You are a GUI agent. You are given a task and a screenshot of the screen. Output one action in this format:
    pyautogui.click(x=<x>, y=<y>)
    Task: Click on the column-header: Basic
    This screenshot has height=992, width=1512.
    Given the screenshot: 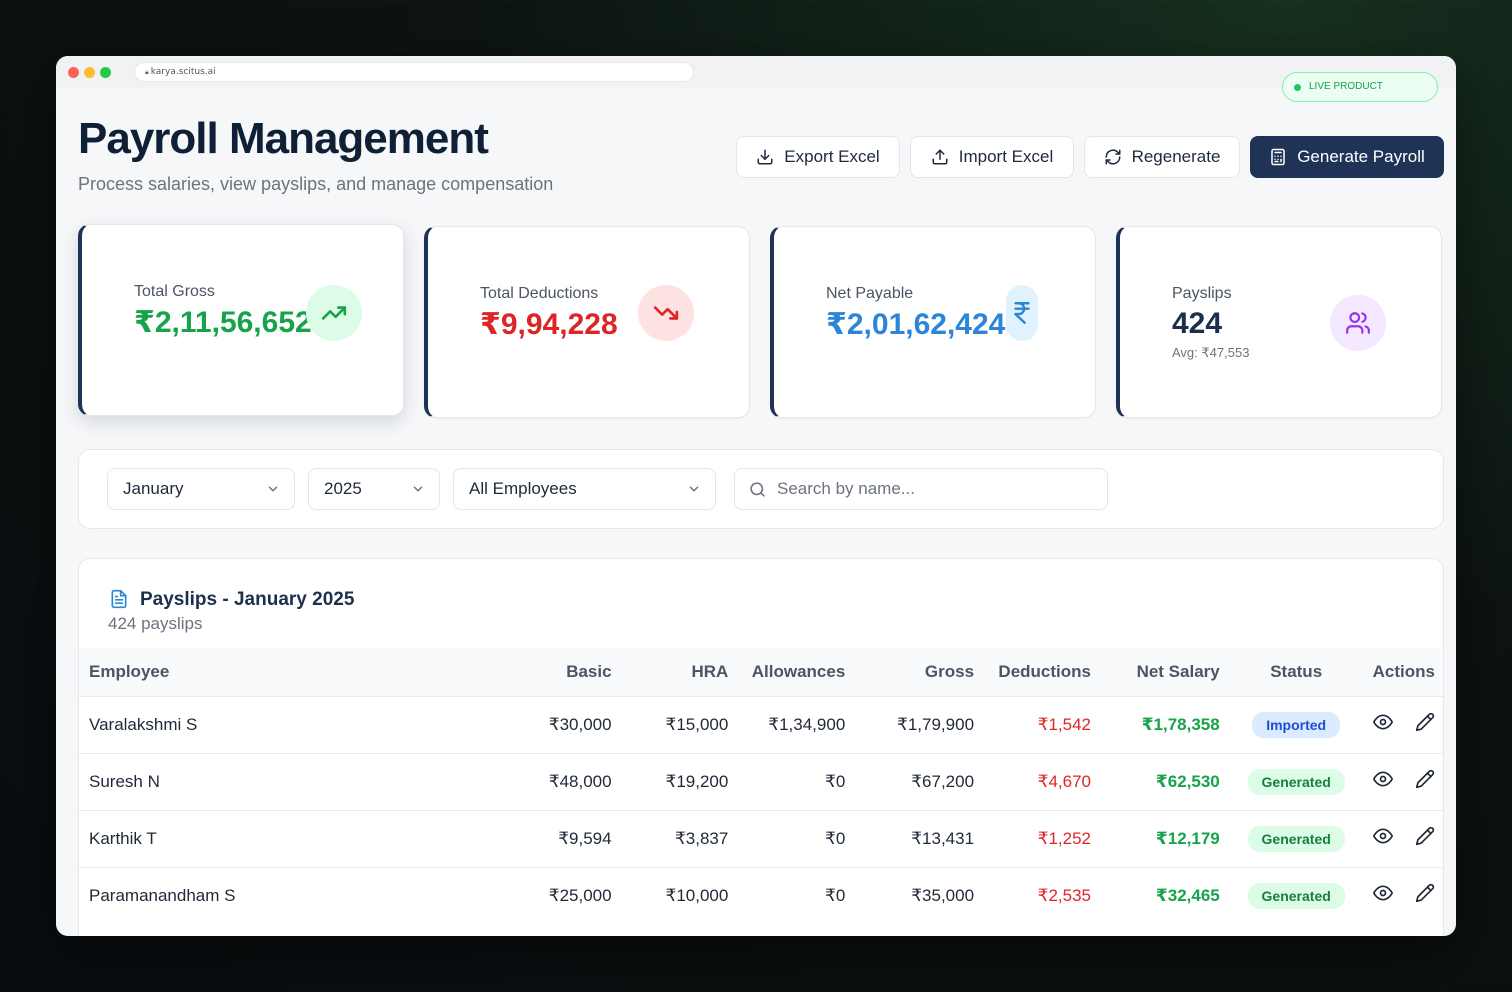 What is the action you would take?
    pyautogui.click(x=589, y=671)
    